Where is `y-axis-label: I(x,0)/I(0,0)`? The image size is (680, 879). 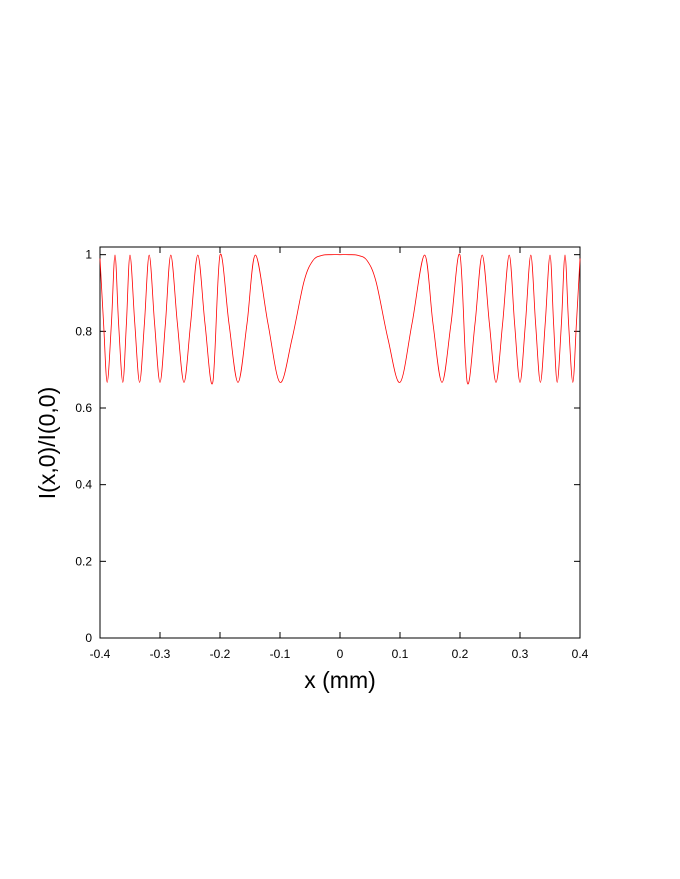
y-axis-label: I(x,0)/I(0,0) is located at coordinates (47, 443).